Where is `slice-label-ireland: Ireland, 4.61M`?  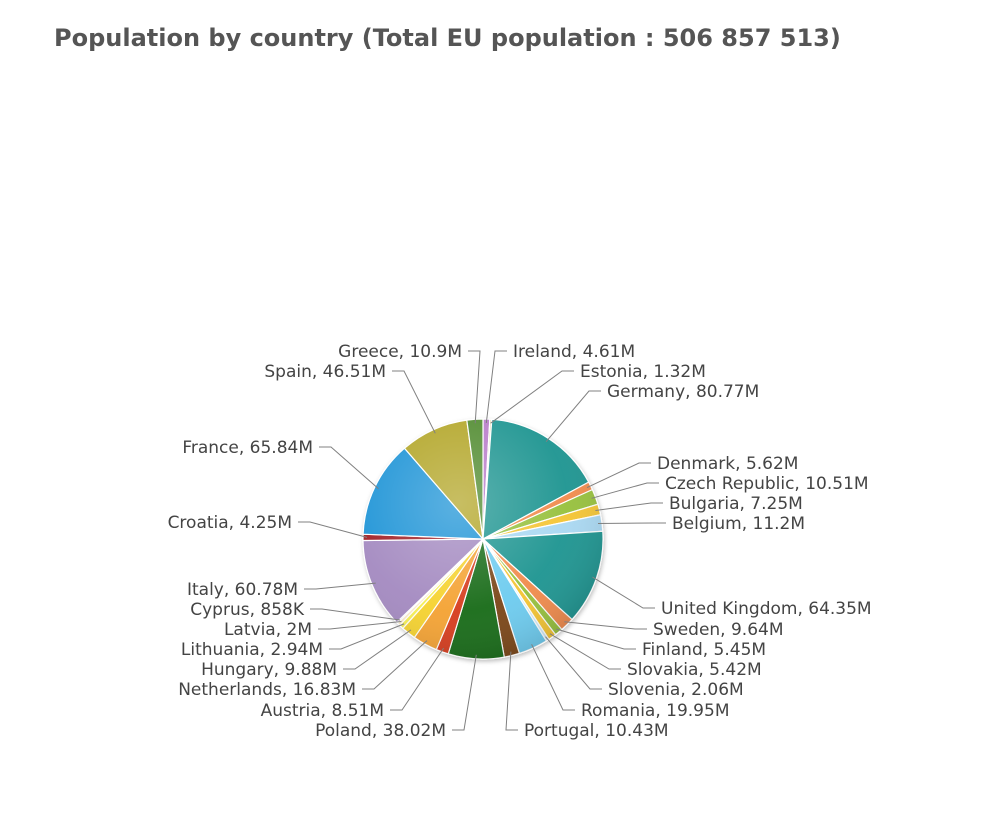
slice-label-ireland: Ireland, 4.61M is located at coordinates (574, 352).